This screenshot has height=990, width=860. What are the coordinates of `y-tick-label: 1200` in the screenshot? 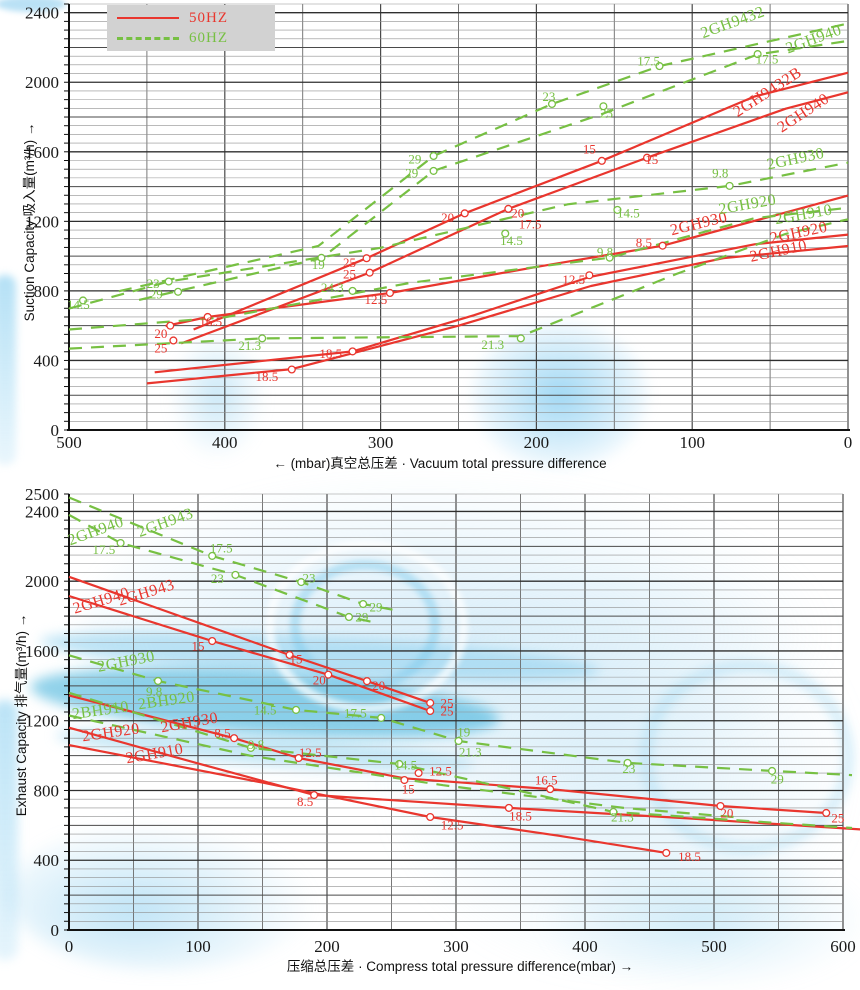 It's located at (42, 721).